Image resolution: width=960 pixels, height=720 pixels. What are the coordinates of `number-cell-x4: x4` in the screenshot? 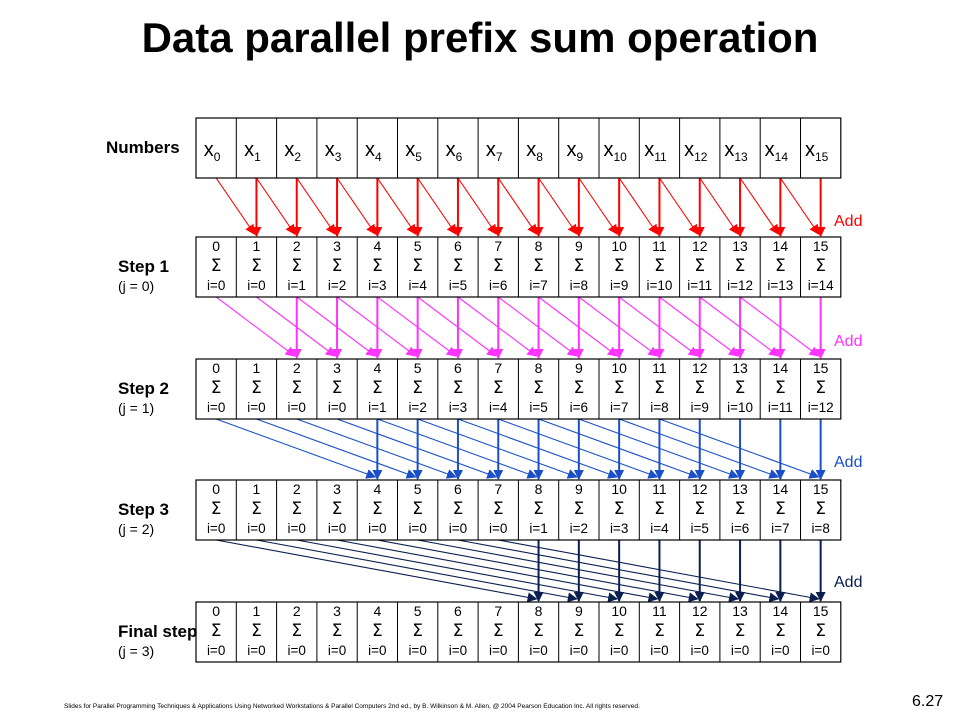 It's located at (373, 151).